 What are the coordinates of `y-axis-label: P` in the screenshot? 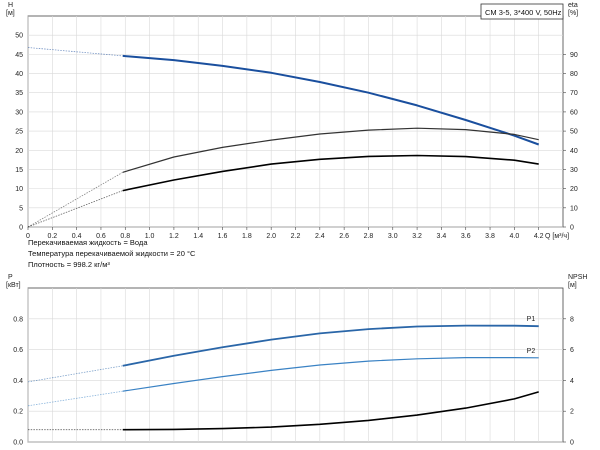 It's located at (10, 277).